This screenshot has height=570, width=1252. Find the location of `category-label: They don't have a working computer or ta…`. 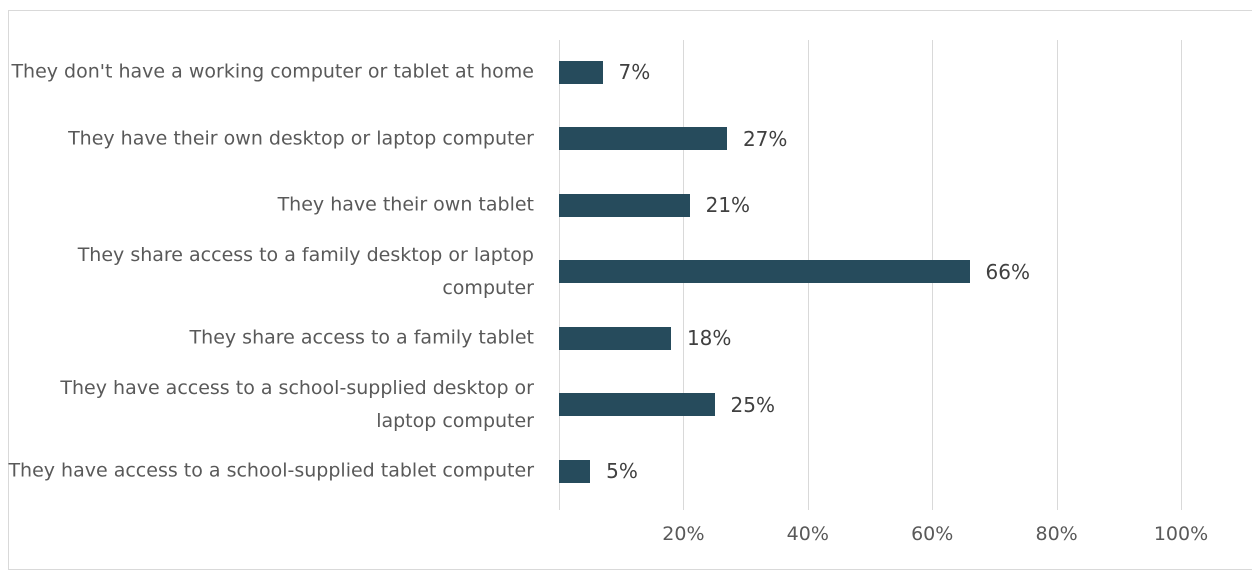

category-label: They don't have a working computer or ta… is located at coordinates (272, 71).